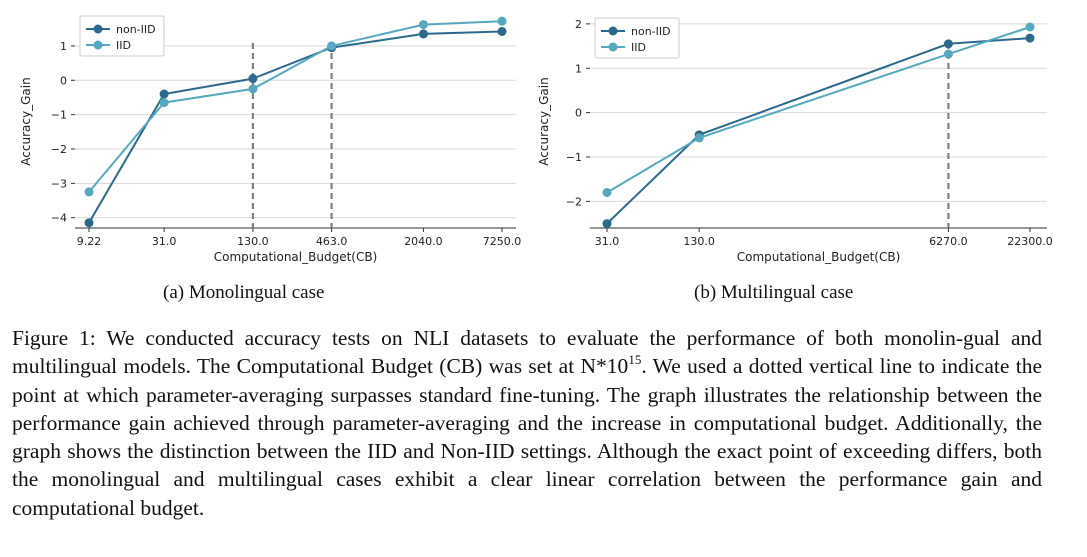  What do you see at coordinates (244, 292) in the screenshot?
I see `subcaption-monolingual: (a) Monolingual case` at bounding box center [244, 292].